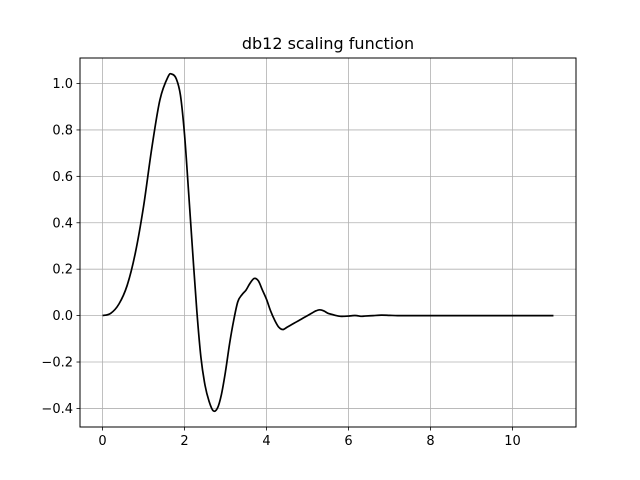 The image size is (640, 480). Describe the element at coordinates (62, 223) in the screenshot. I see `y-tick-label: 0.4` at that location.